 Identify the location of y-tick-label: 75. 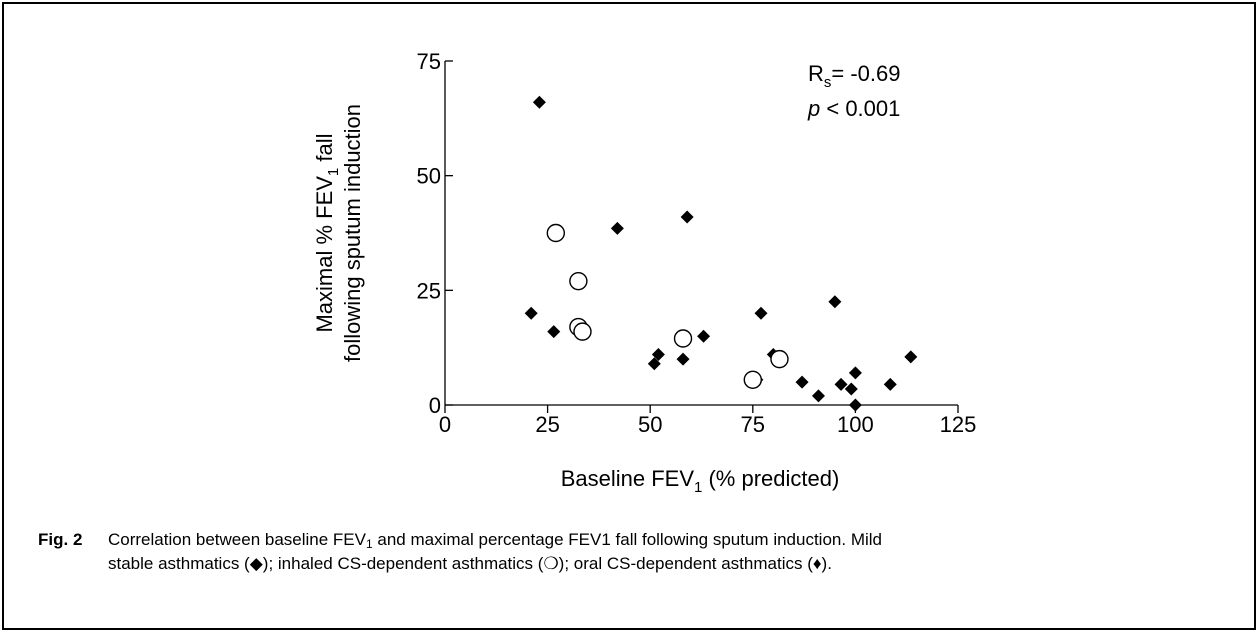
(429, 61).